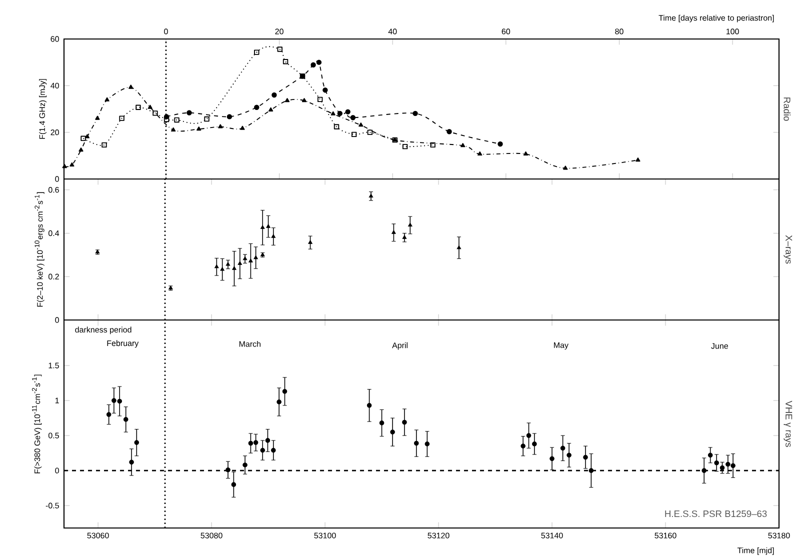 The width and height of the screenshot is (802, 560). Describe the element at coordinates (53, 190) in the screenshot. I see `y-tick-label: 0.6` at that location.